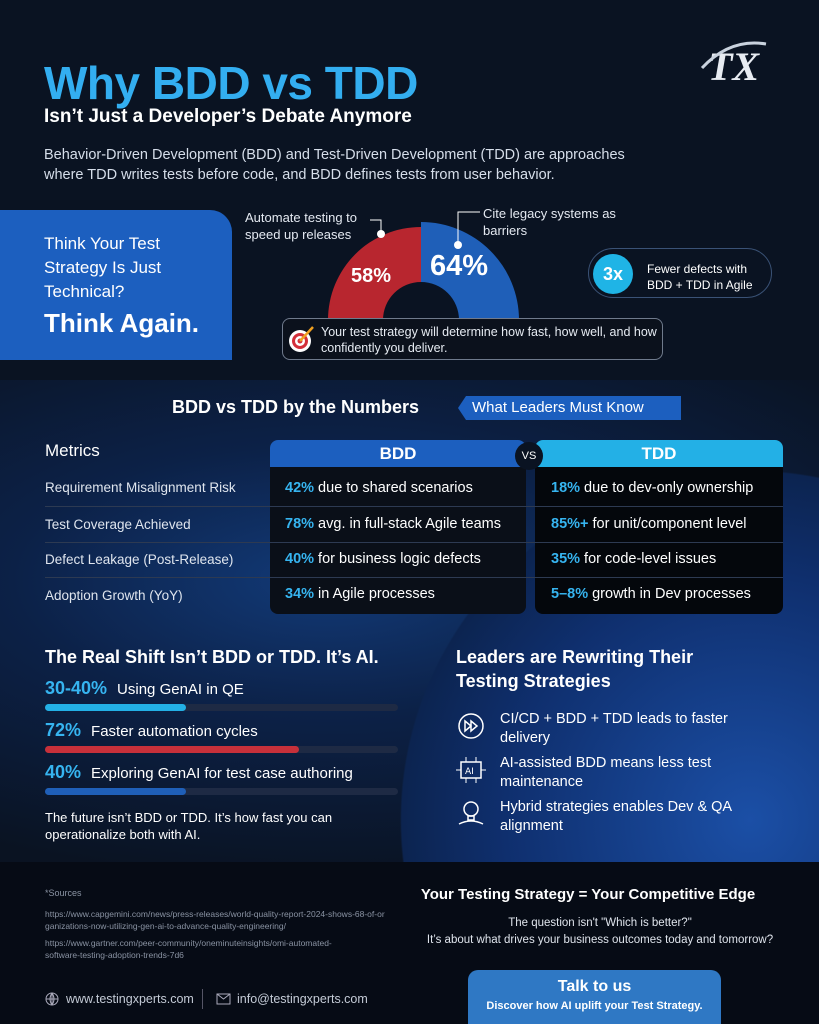 The width and height of the screenshot is (819, 1024). What do you see at coordinates (300, 559) in the screenshot?
I see `bdd-value: 40%` at bounding box center [300, 559].